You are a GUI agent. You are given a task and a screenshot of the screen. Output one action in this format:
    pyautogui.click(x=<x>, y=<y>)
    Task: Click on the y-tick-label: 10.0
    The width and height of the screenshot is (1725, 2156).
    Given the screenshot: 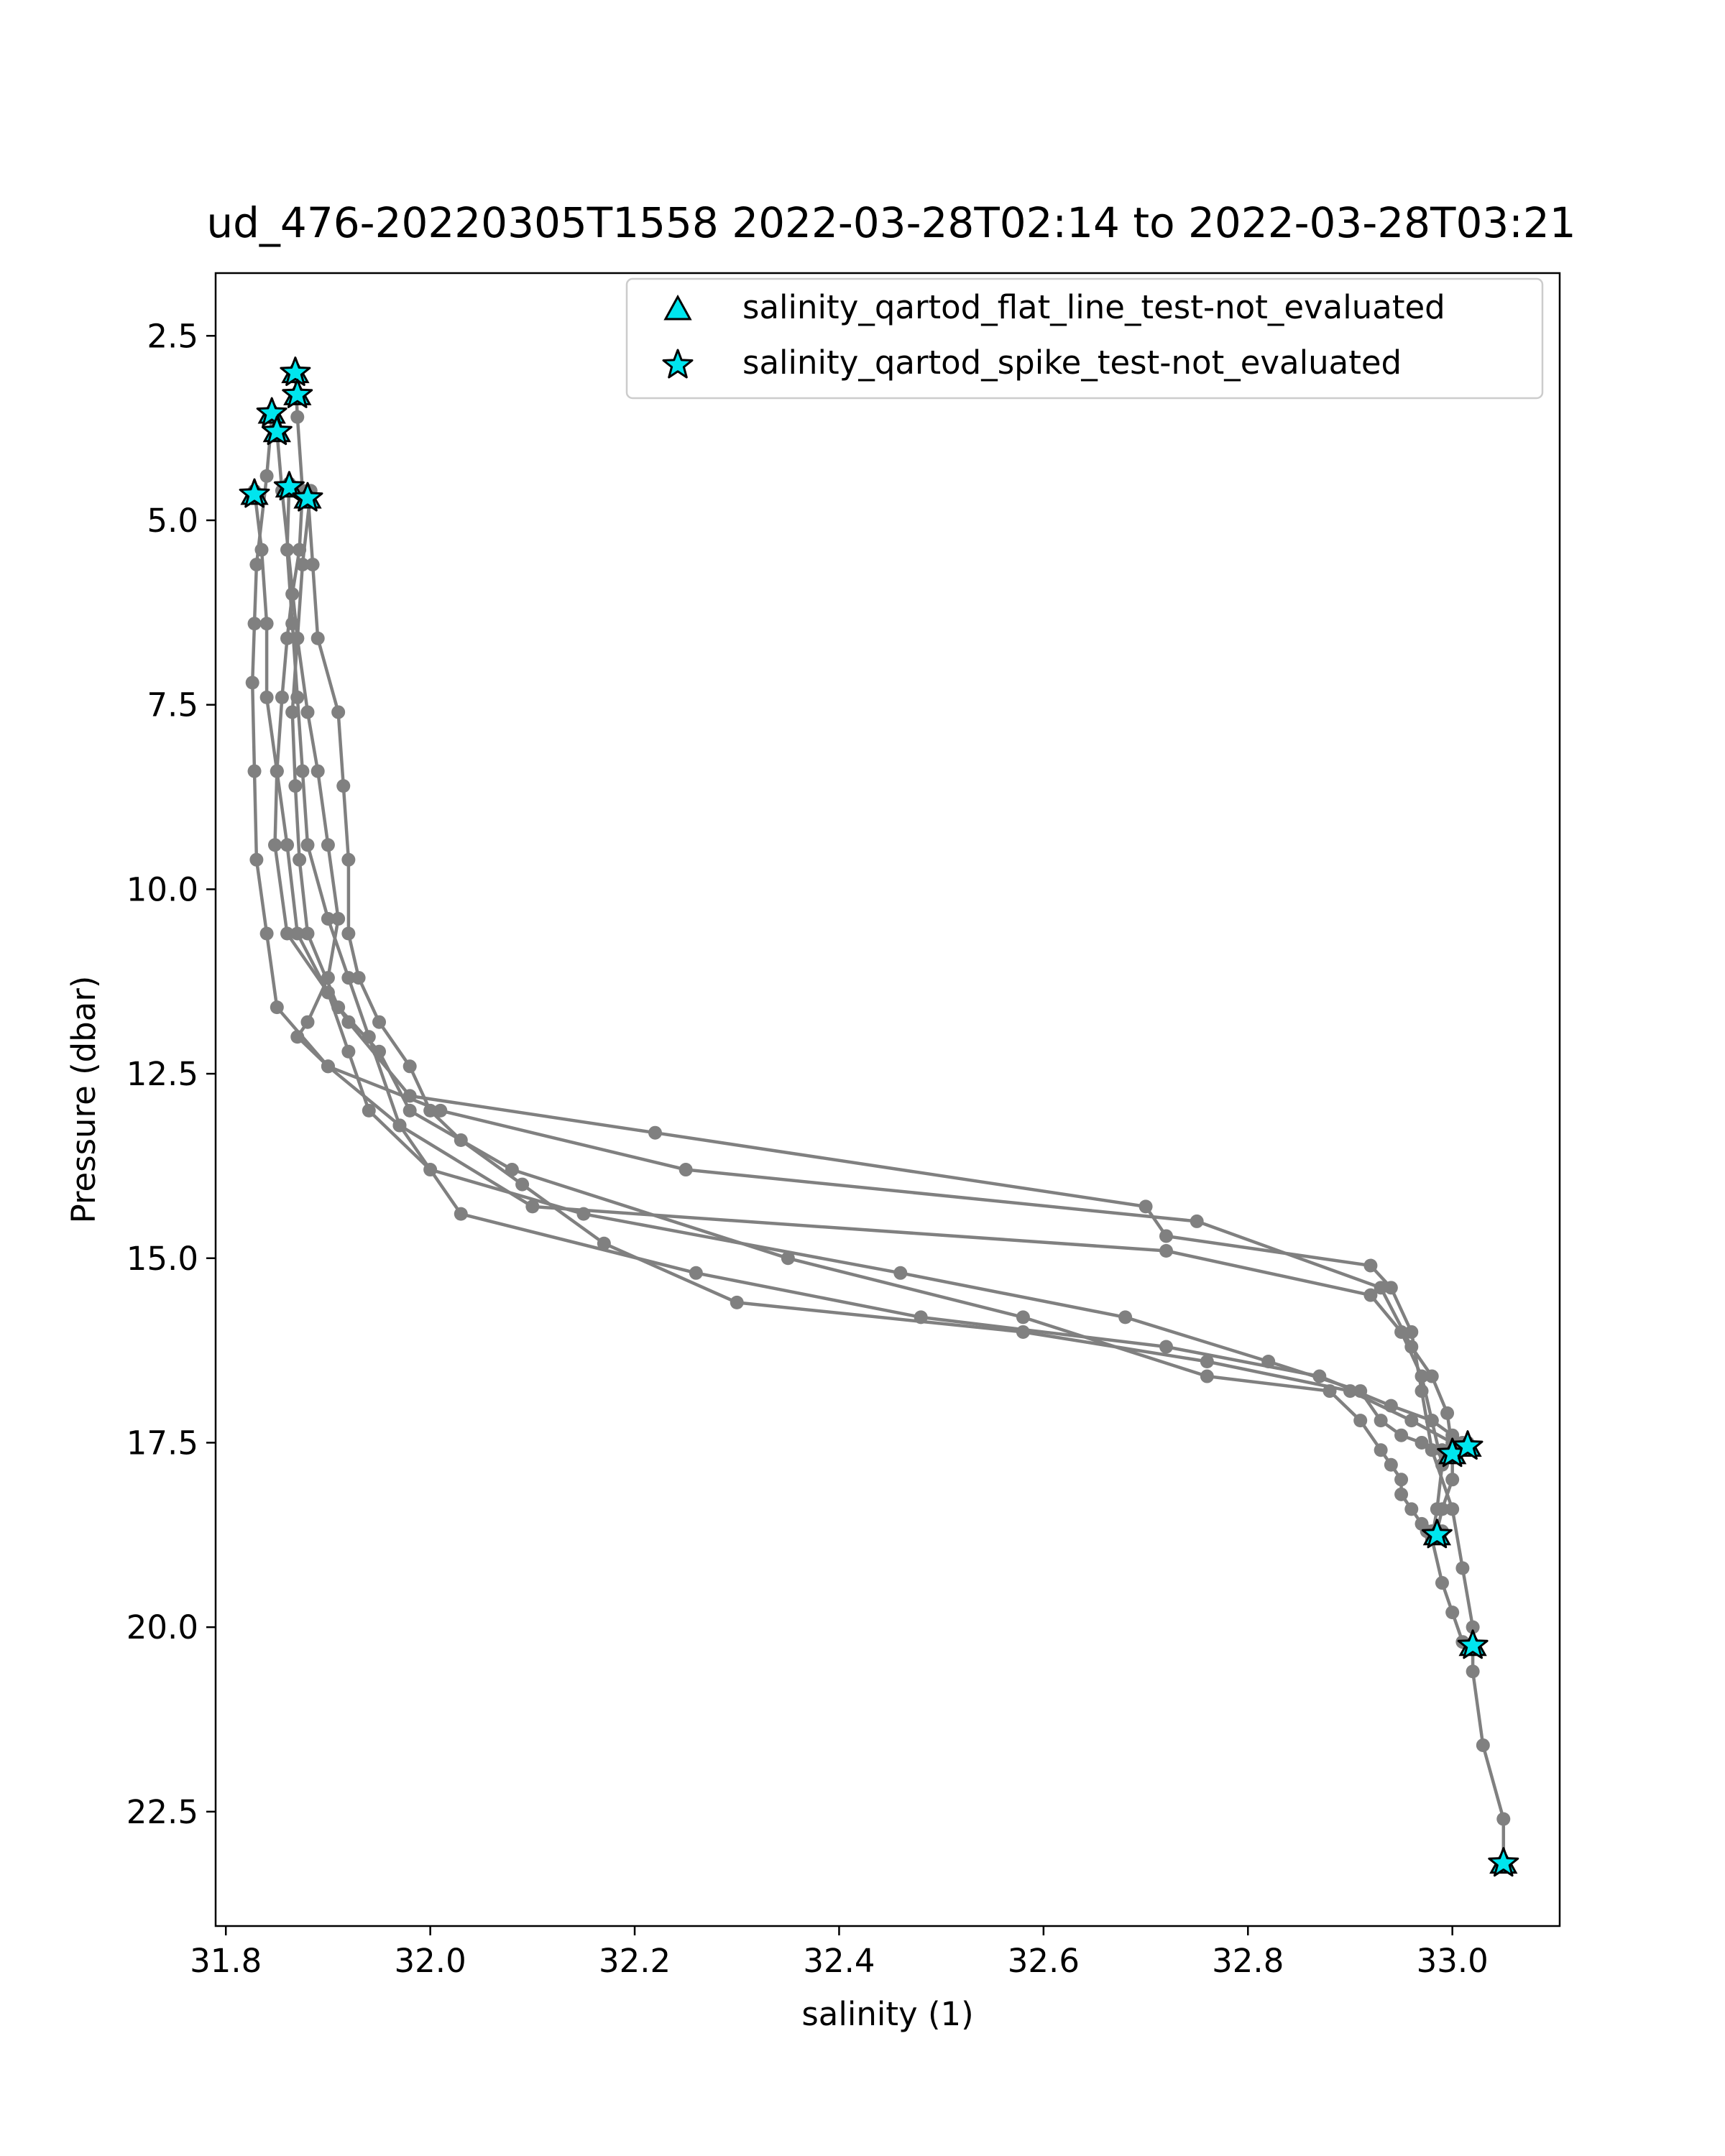 What is the action you would take?
    pyautogui.click(x=162, y=889)
    